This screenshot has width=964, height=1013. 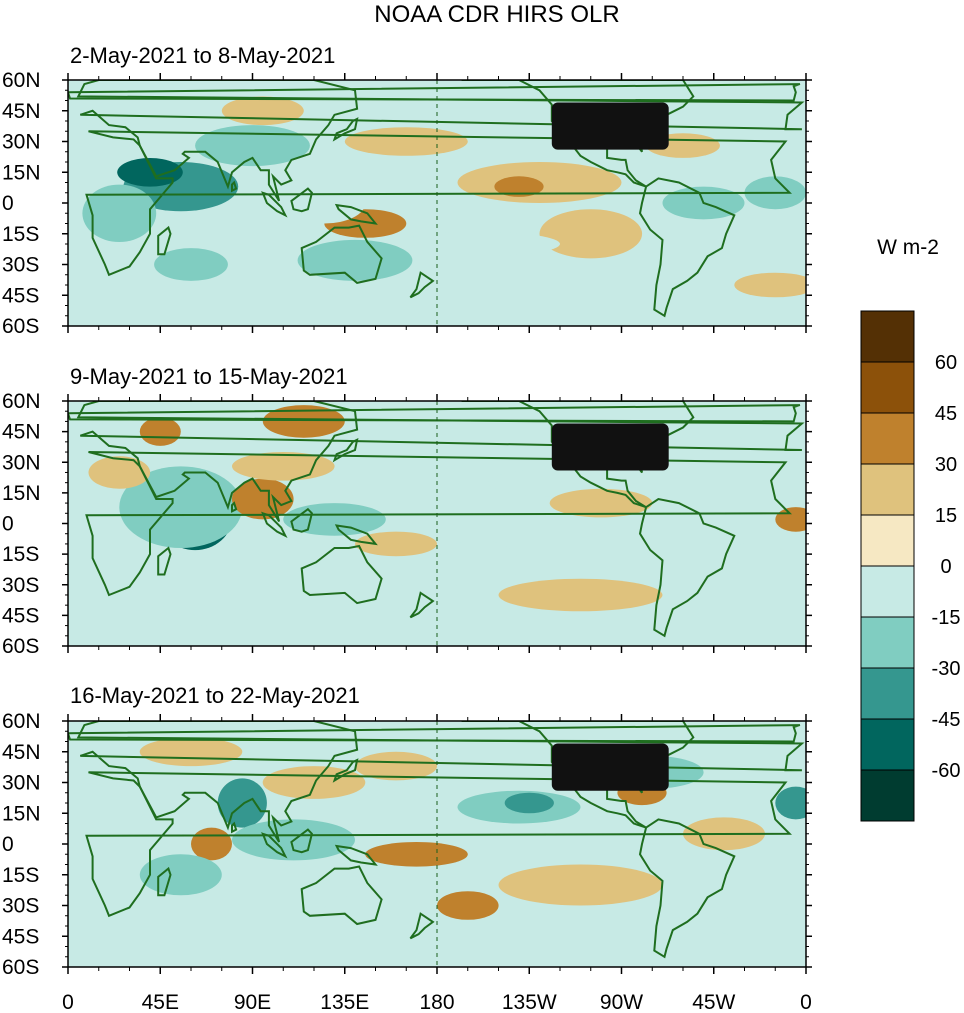 I want to click on panel-1-lat-label: 30N, so click(x=21, y=142).